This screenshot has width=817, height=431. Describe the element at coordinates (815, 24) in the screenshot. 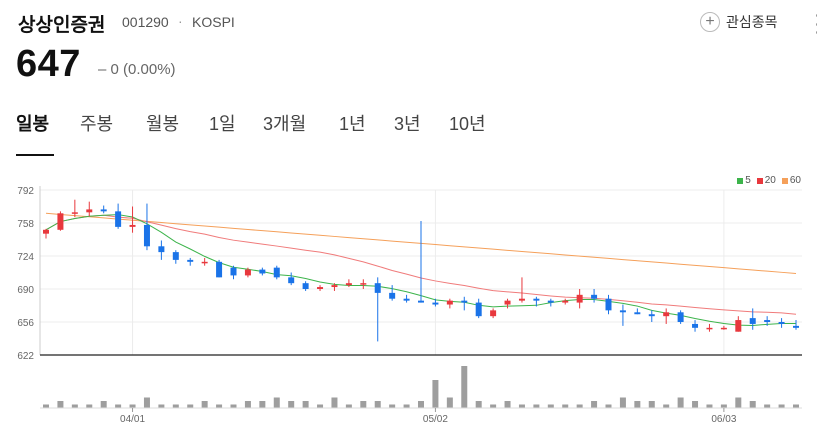

I see `more-options-icon` at that location.